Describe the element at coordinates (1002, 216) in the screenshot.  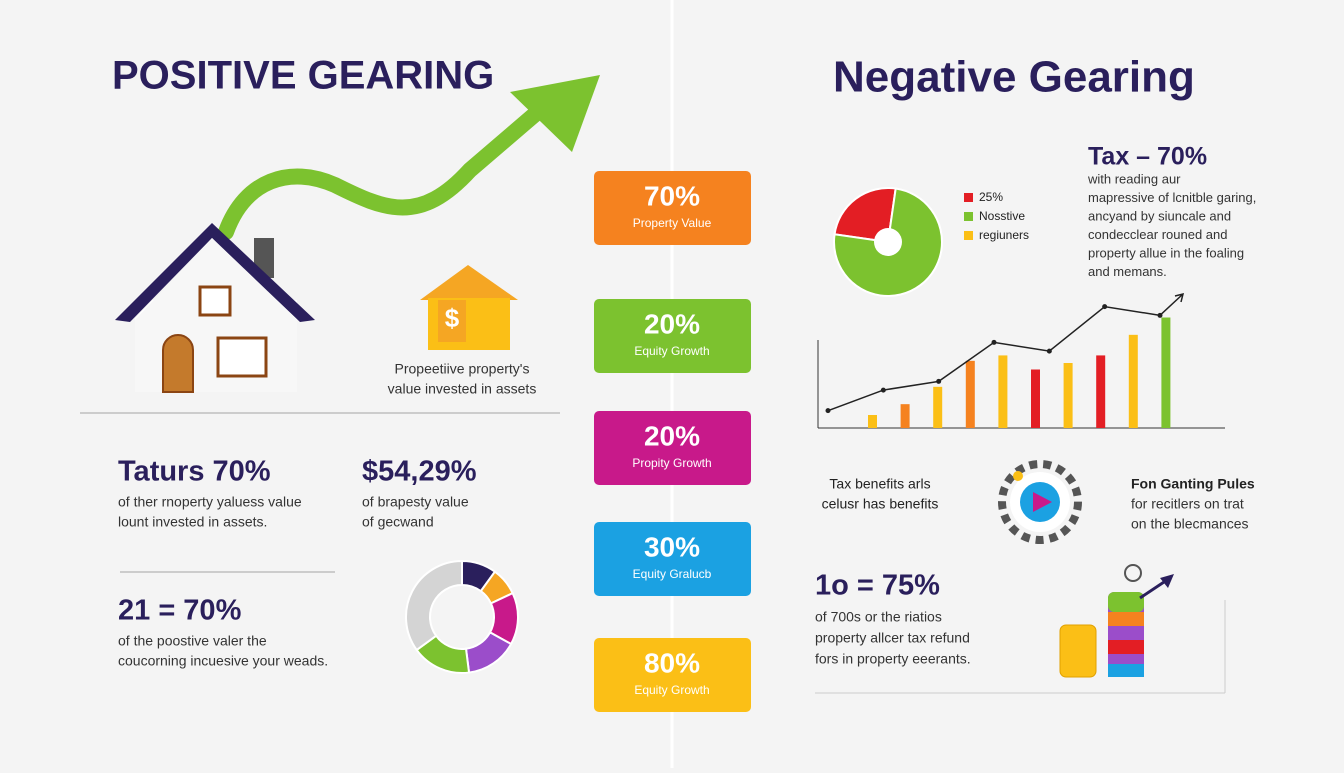
I see `legend-label: Nosstive` at that location.